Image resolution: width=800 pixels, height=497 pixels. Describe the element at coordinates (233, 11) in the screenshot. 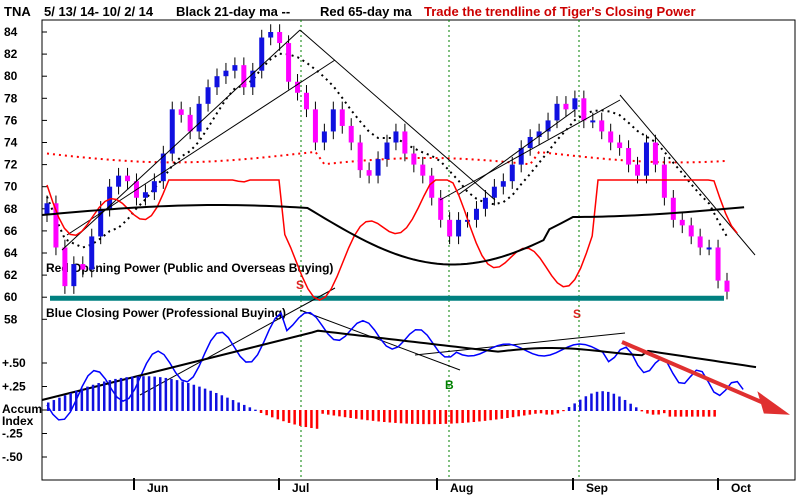

I see `black-ma-legend: Black 21-day ma --` at that location.